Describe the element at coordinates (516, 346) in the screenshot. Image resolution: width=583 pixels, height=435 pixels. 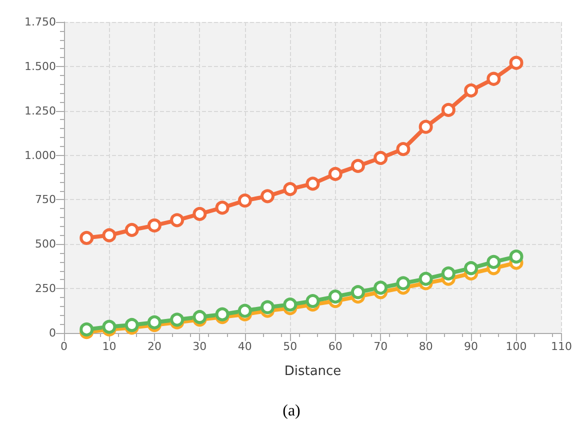
I see `x-tick-label: 100` at that location.